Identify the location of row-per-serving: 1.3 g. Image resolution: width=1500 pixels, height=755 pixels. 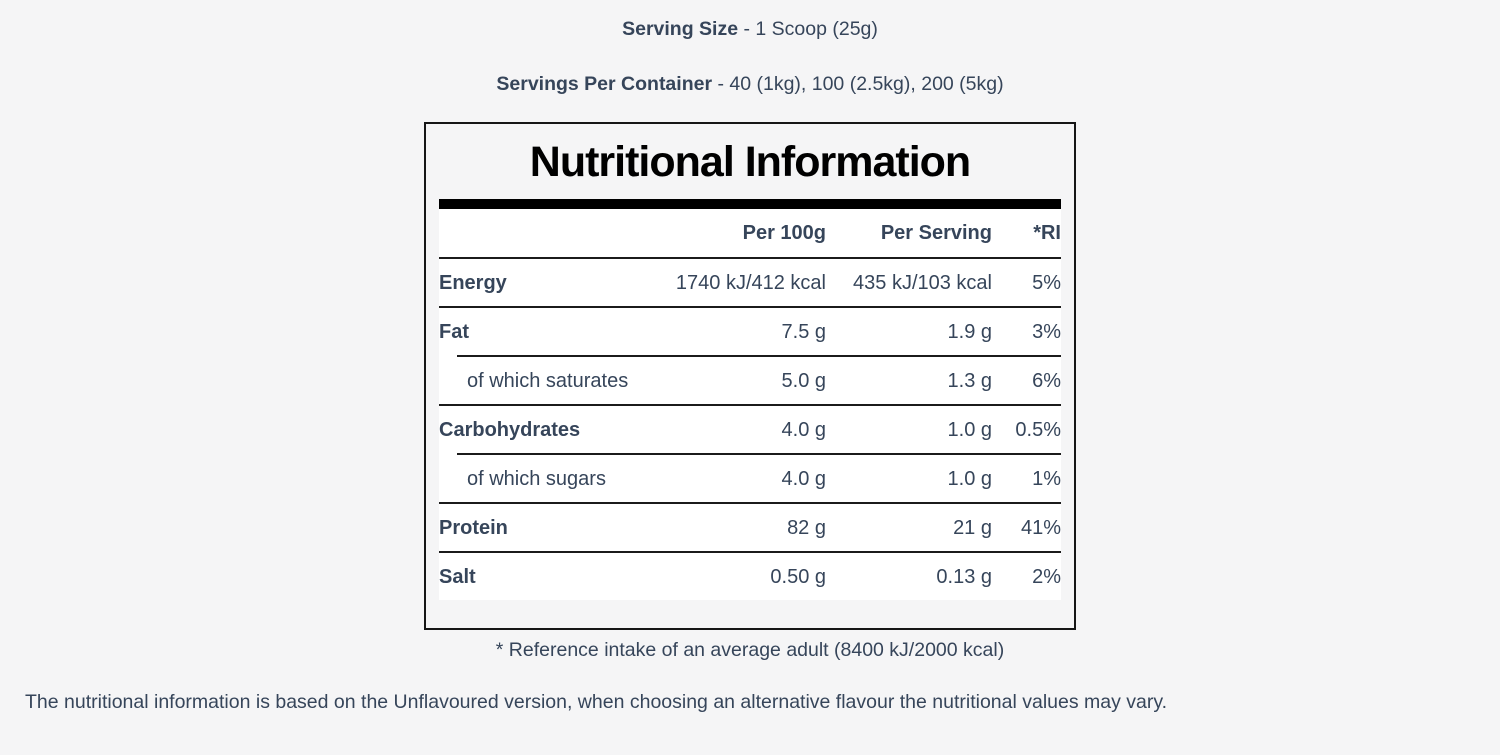
(969, 380).